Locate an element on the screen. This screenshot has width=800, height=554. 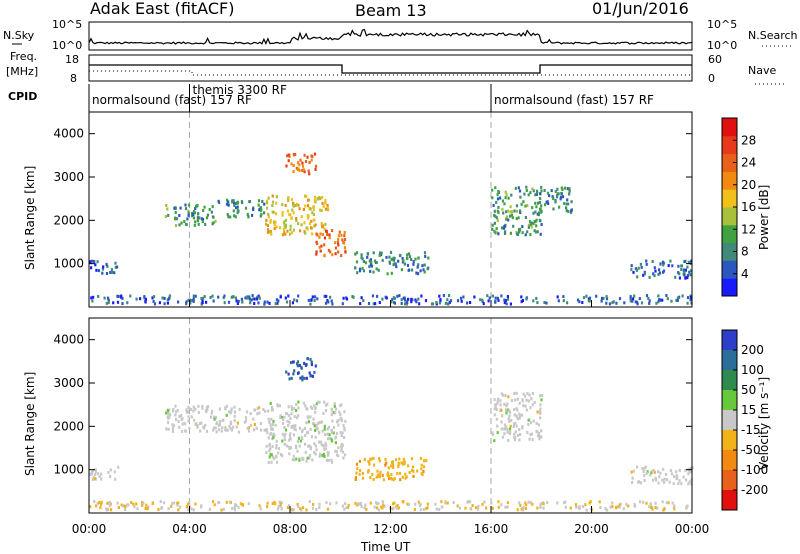
colorbar-swatch is located at coordinates (729, 460).